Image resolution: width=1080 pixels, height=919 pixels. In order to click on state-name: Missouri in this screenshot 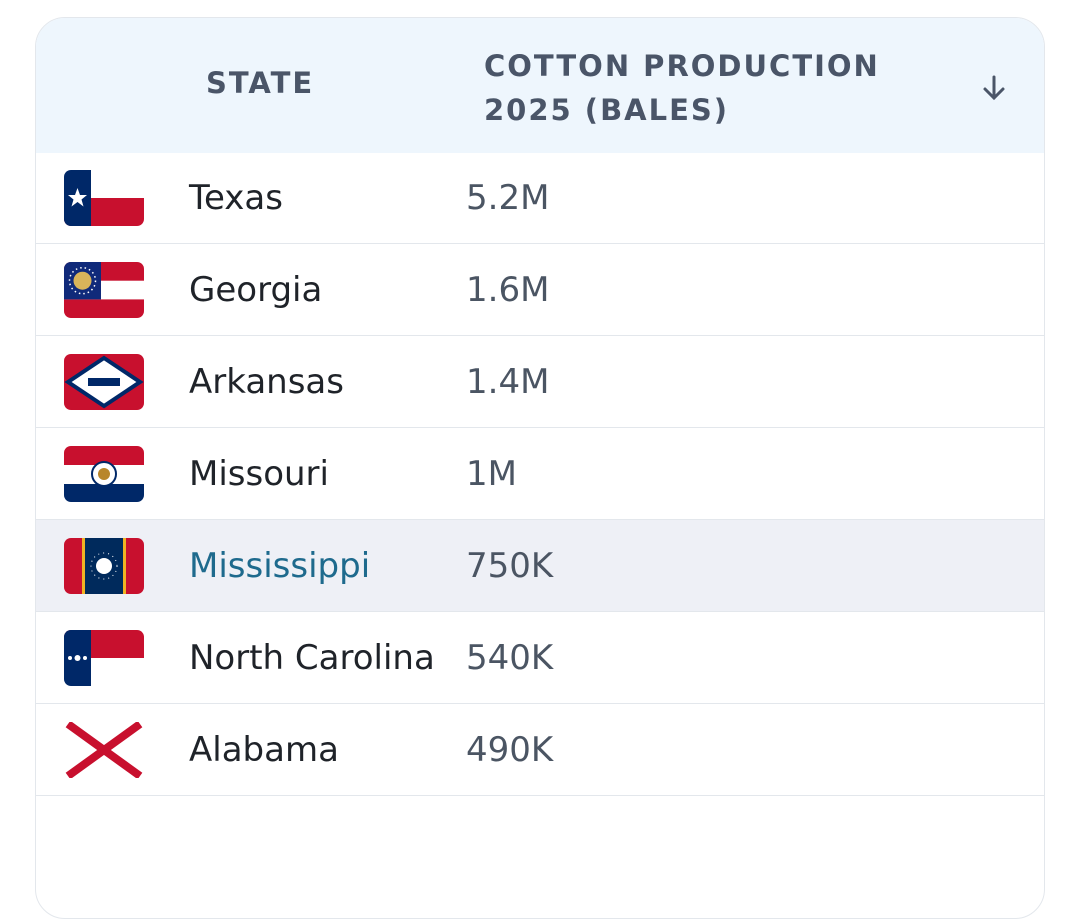, I will do `click(259, 473)`.